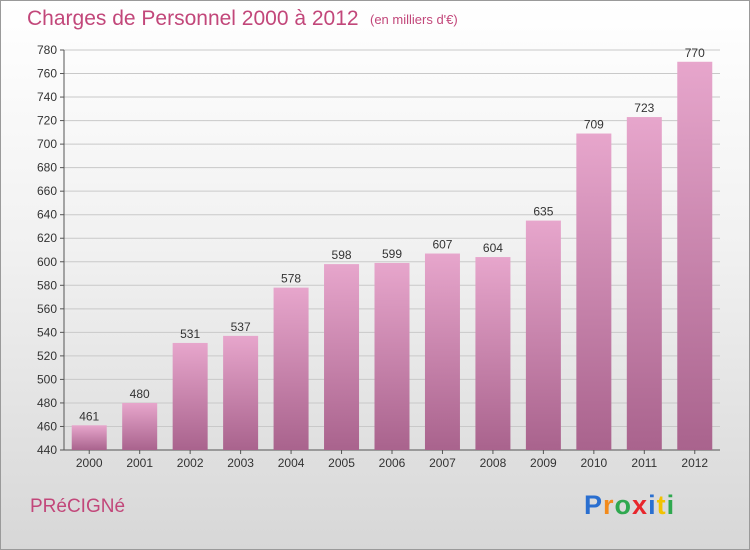 This screenshot has width=750, height=550. I want to click on y-tick-label: 580, so click(47, 285).